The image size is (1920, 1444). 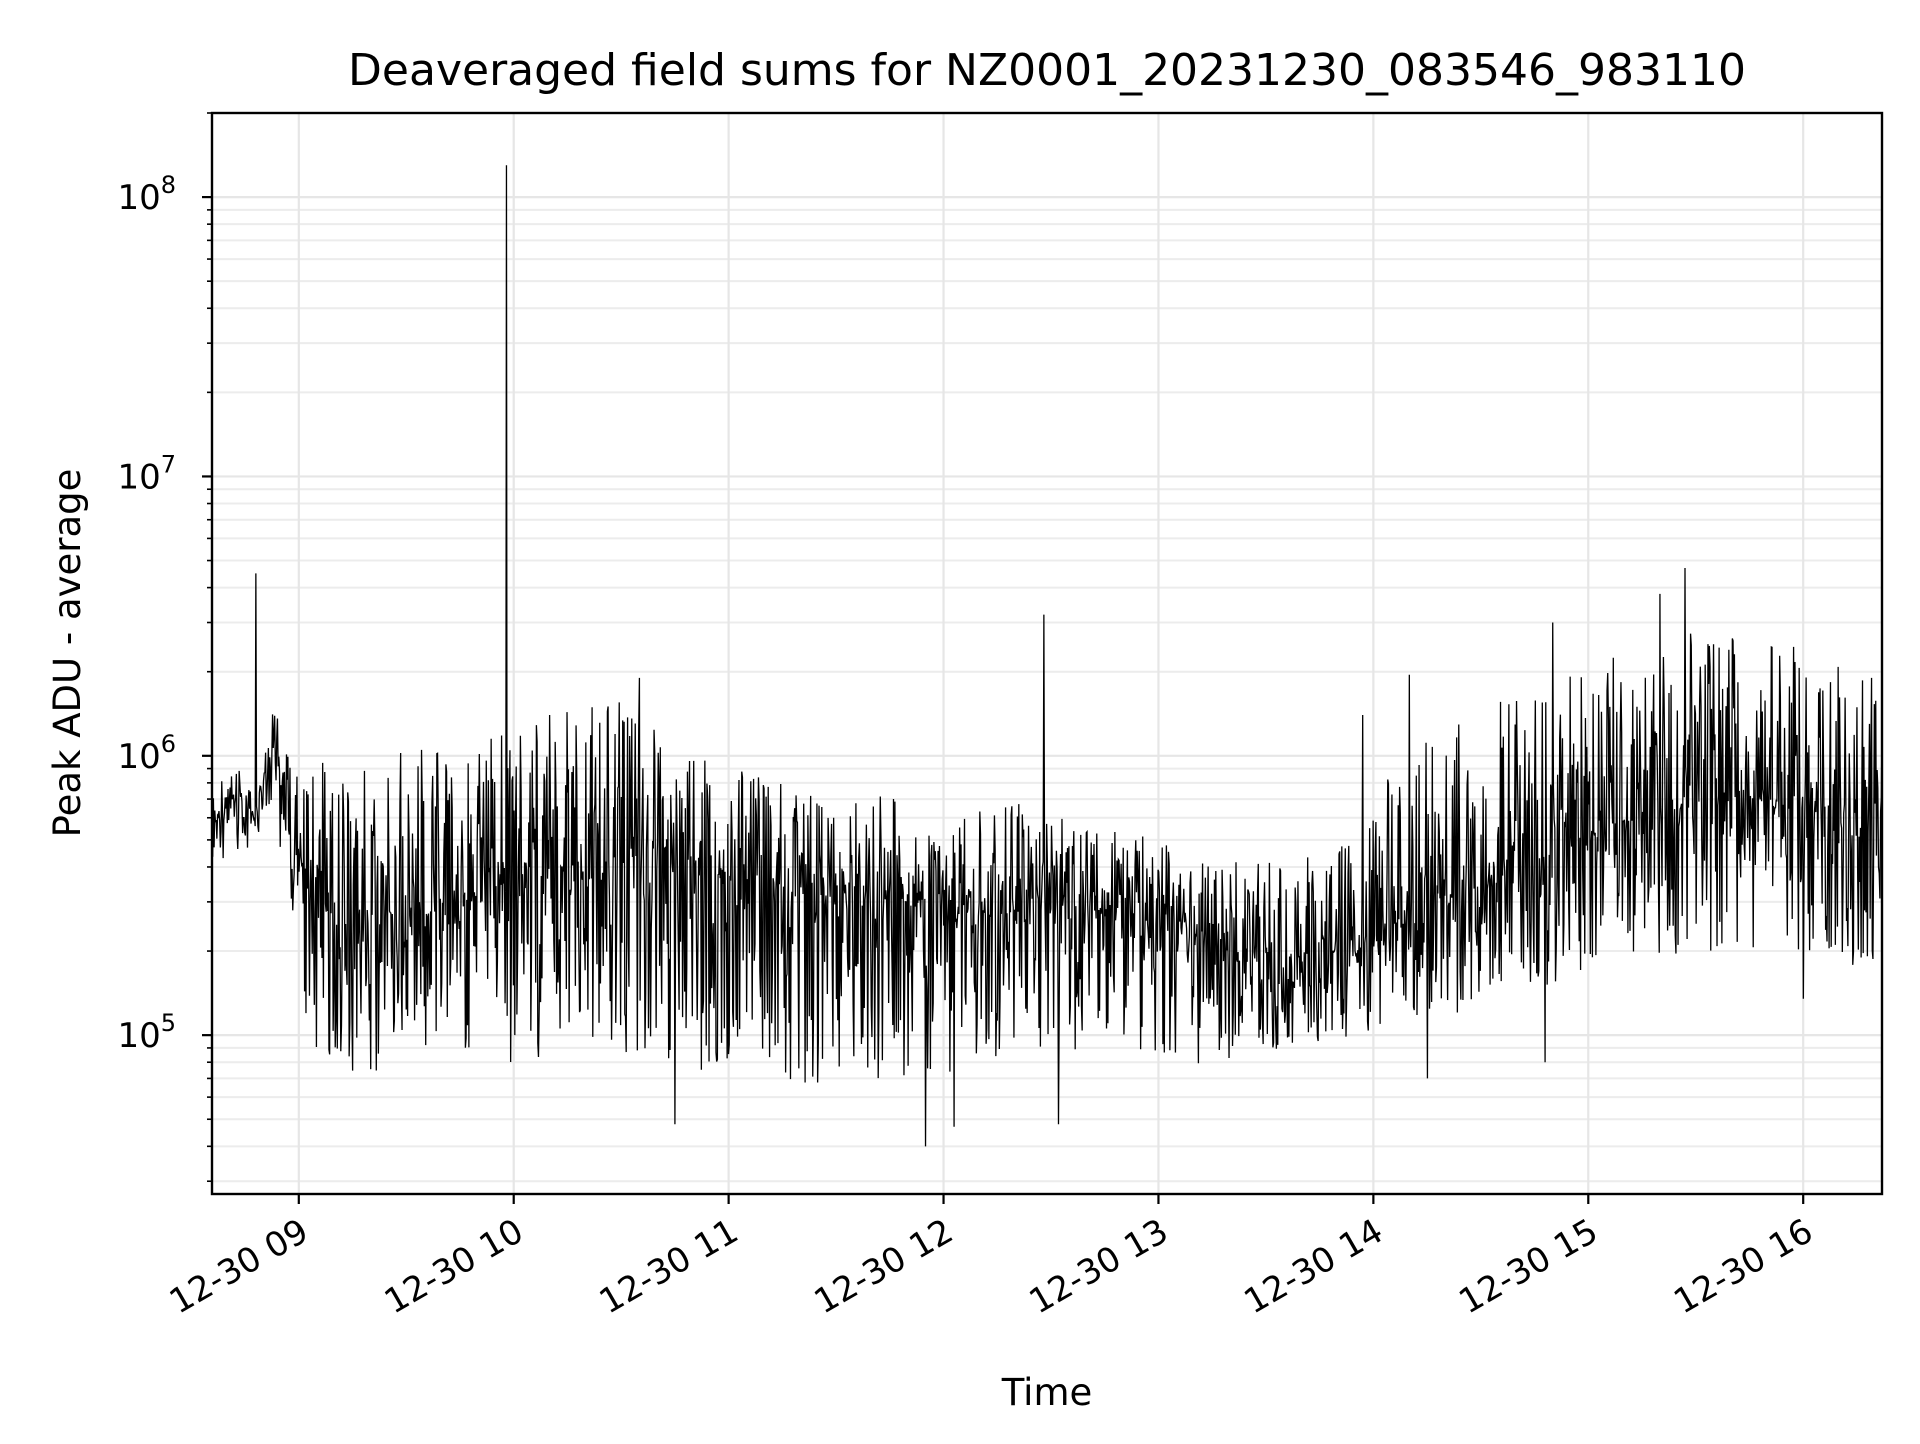 What do you see at coordinates (164, 647) in the screenshot?
I see `y-axis-ticks: 10⁵ 10⁶ 10⁷ 10⁸` at bounding box center [164, 647].